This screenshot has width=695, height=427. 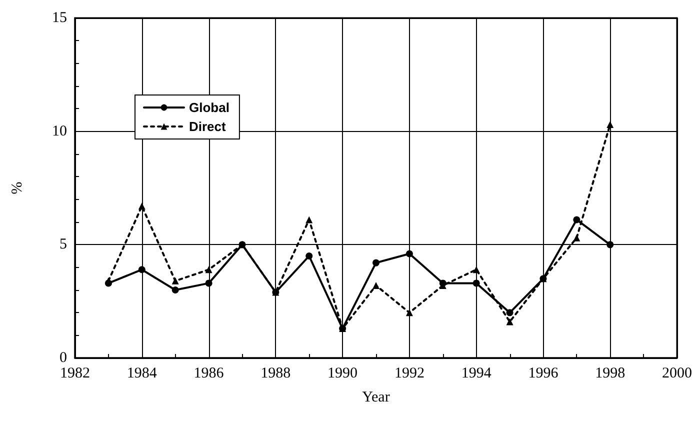 I want to click on y-tick-label: 5, so click(x=63, y=244).